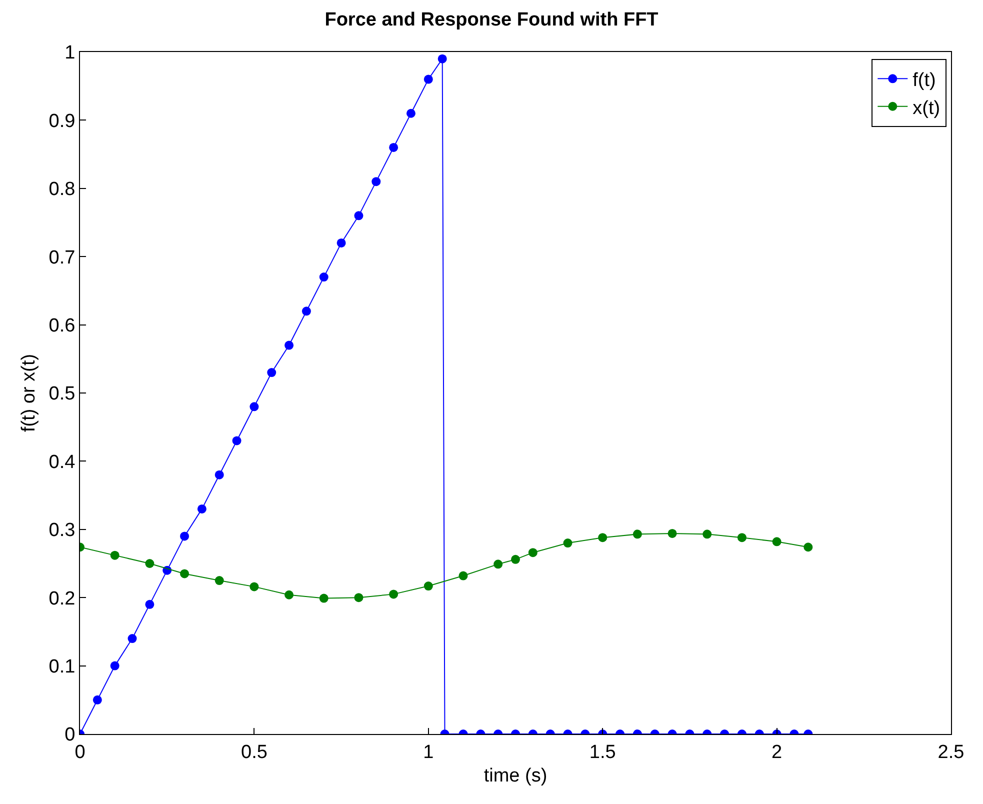 The height and width of the screenshot is (804, 983). What do you see at coordinates (516, 776) in the screenshot?
I see `x-axis-title: time (s)` at bounding box center [516, 776].